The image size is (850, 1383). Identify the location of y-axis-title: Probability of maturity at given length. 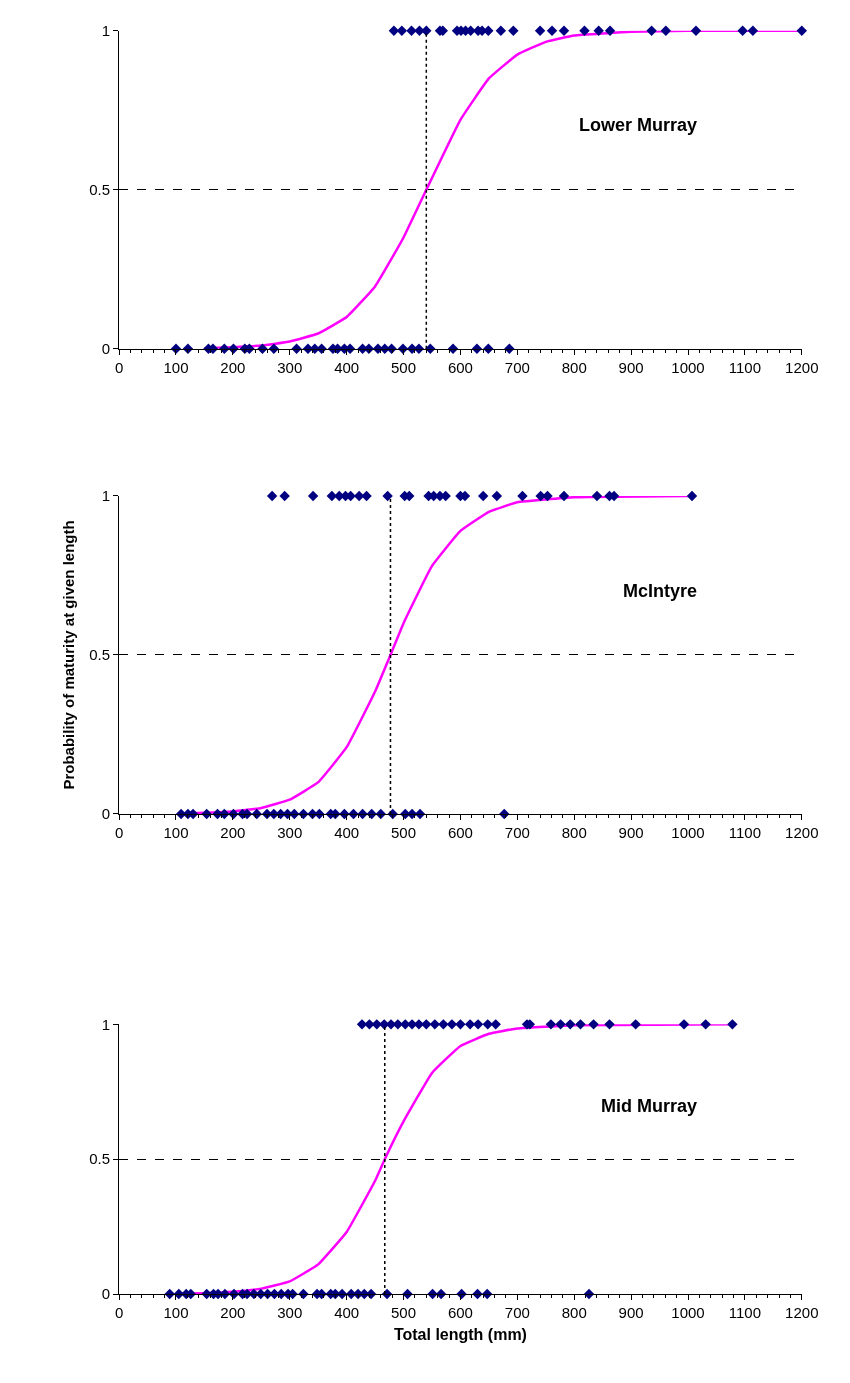
(69, 655).